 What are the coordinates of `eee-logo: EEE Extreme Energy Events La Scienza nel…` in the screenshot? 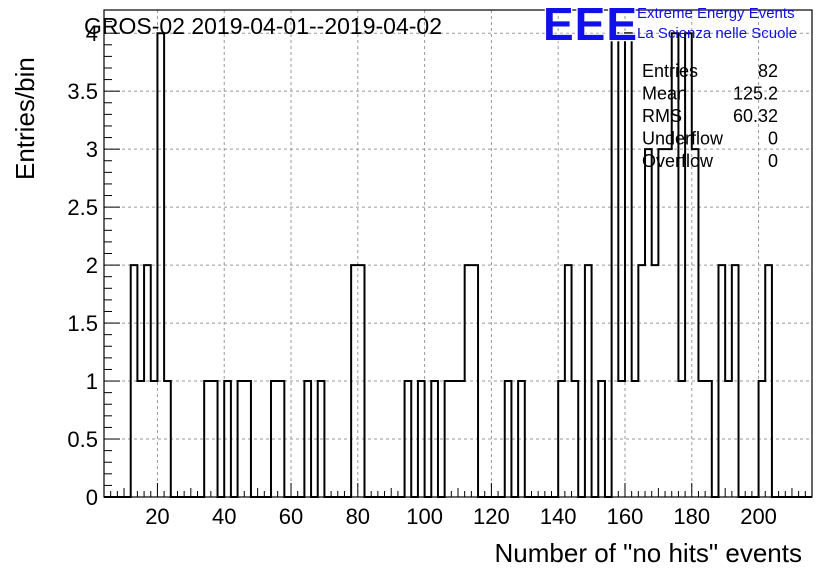 It's located at (669, 25).